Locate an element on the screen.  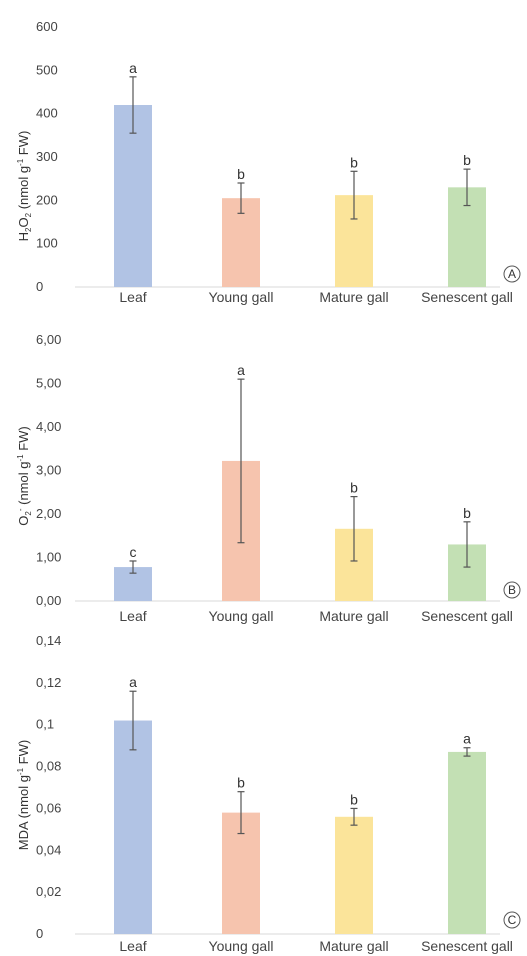
panel-a-letter-marker: A is located at coordinates (512, 274).